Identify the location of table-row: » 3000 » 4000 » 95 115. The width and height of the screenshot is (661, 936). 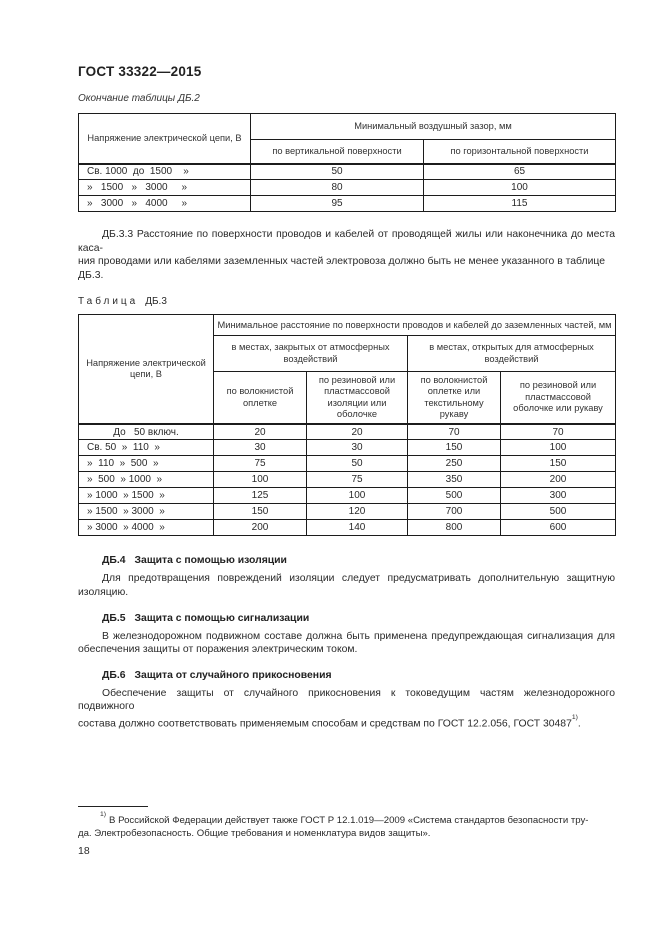
(347, 203).